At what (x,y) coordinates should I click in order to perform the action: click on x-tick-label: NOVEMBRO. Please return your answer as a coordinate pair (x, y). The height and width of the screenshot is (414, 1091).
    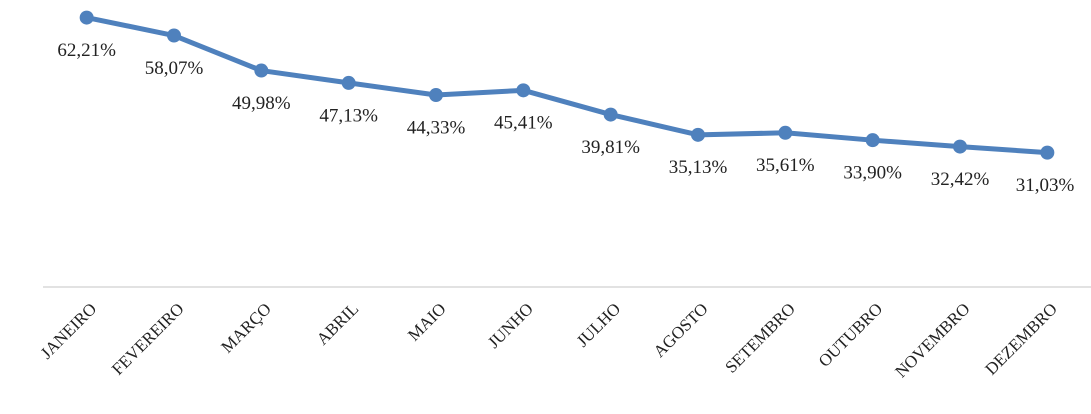
    Looking at the image, I should click on (932, 340).